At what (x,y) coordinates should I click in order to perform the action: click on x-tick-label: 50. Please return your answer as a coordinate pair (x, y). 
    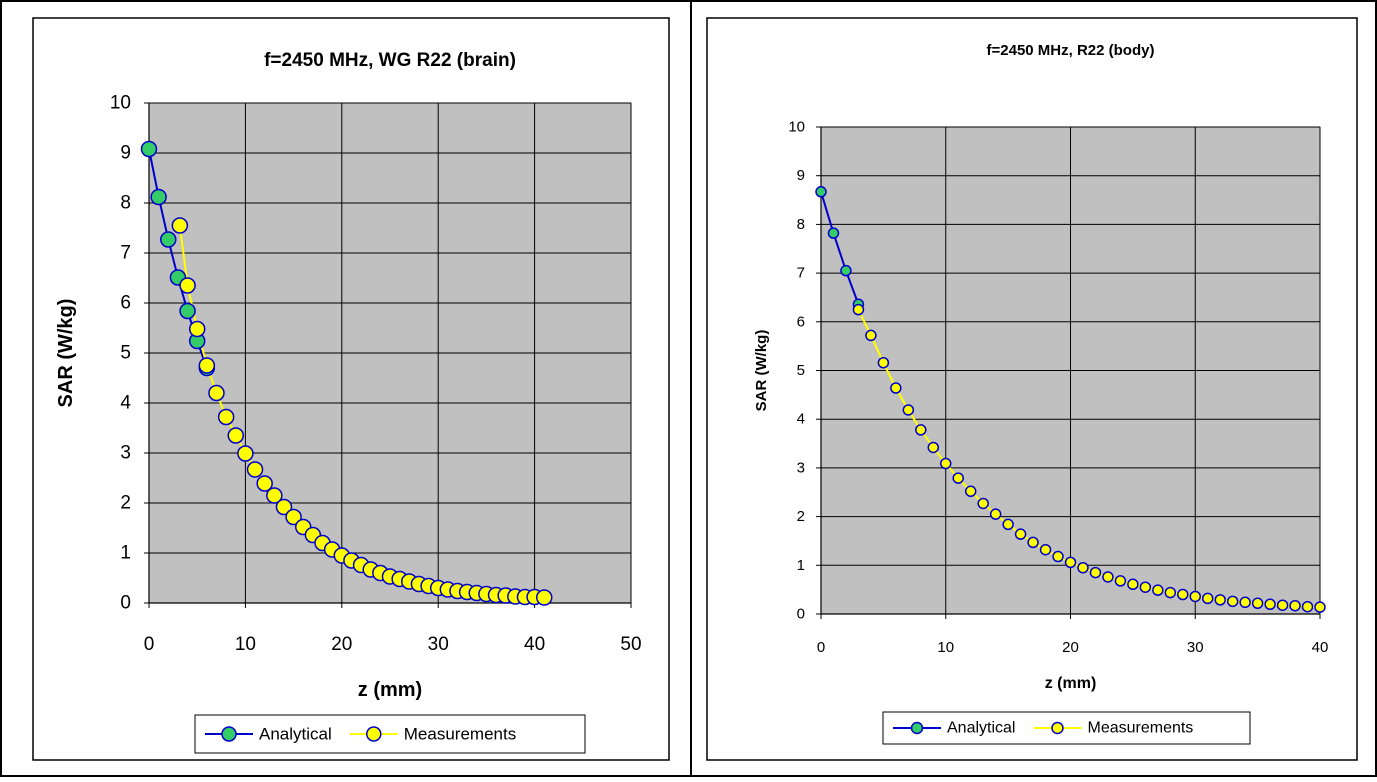
    Looking at the image, I should click on (630, 644).